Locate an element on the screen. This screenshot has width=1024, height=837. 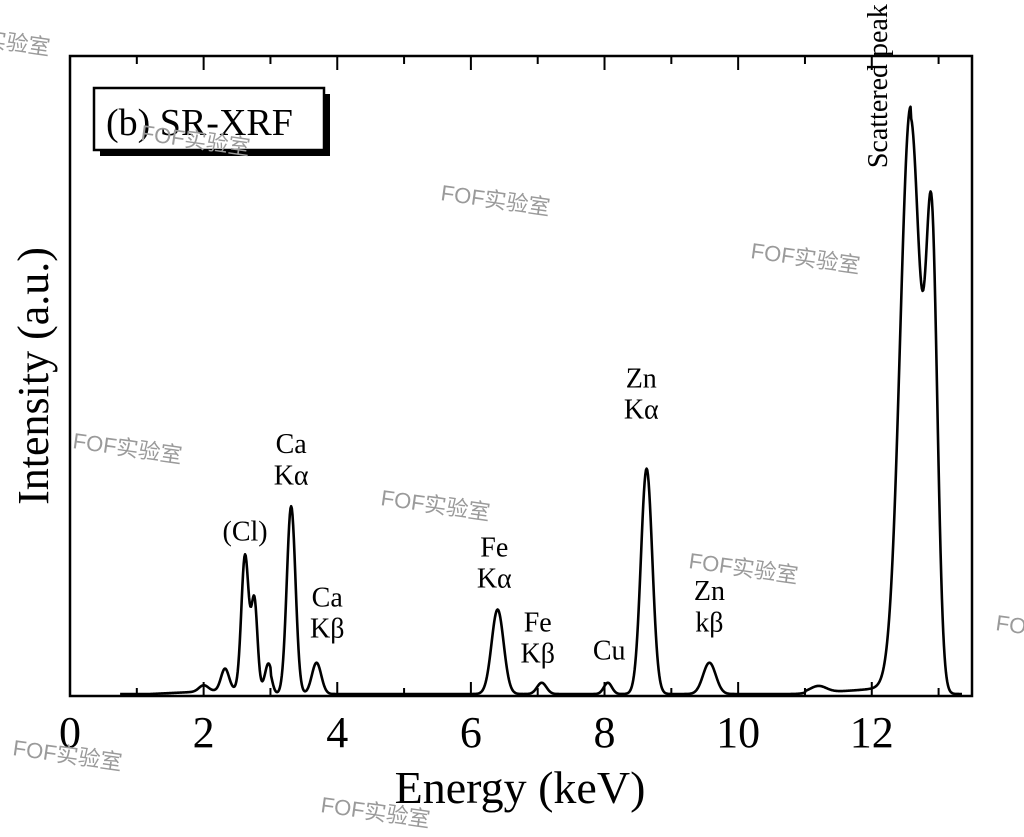
panel-label-box: (b) SR-XRF is located at coordinates (211, 121).